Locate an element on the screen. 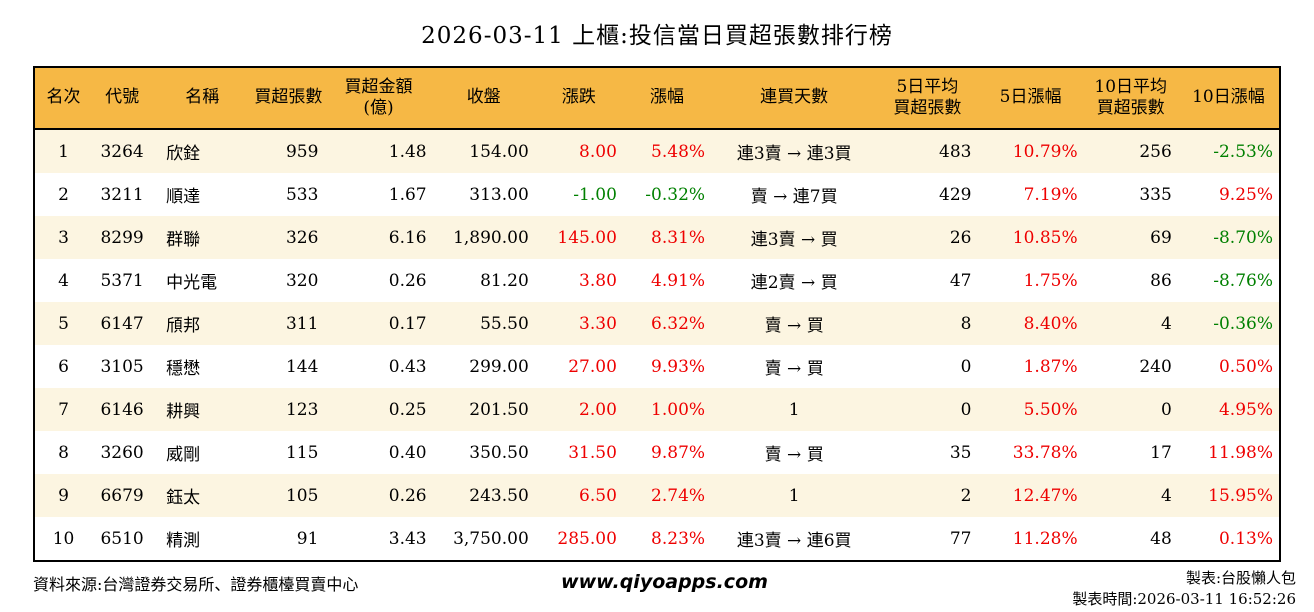 The height and width of the screenshot is (612, 1314). cell-avg5-shares: 26 is located at coordinates (960, 237).